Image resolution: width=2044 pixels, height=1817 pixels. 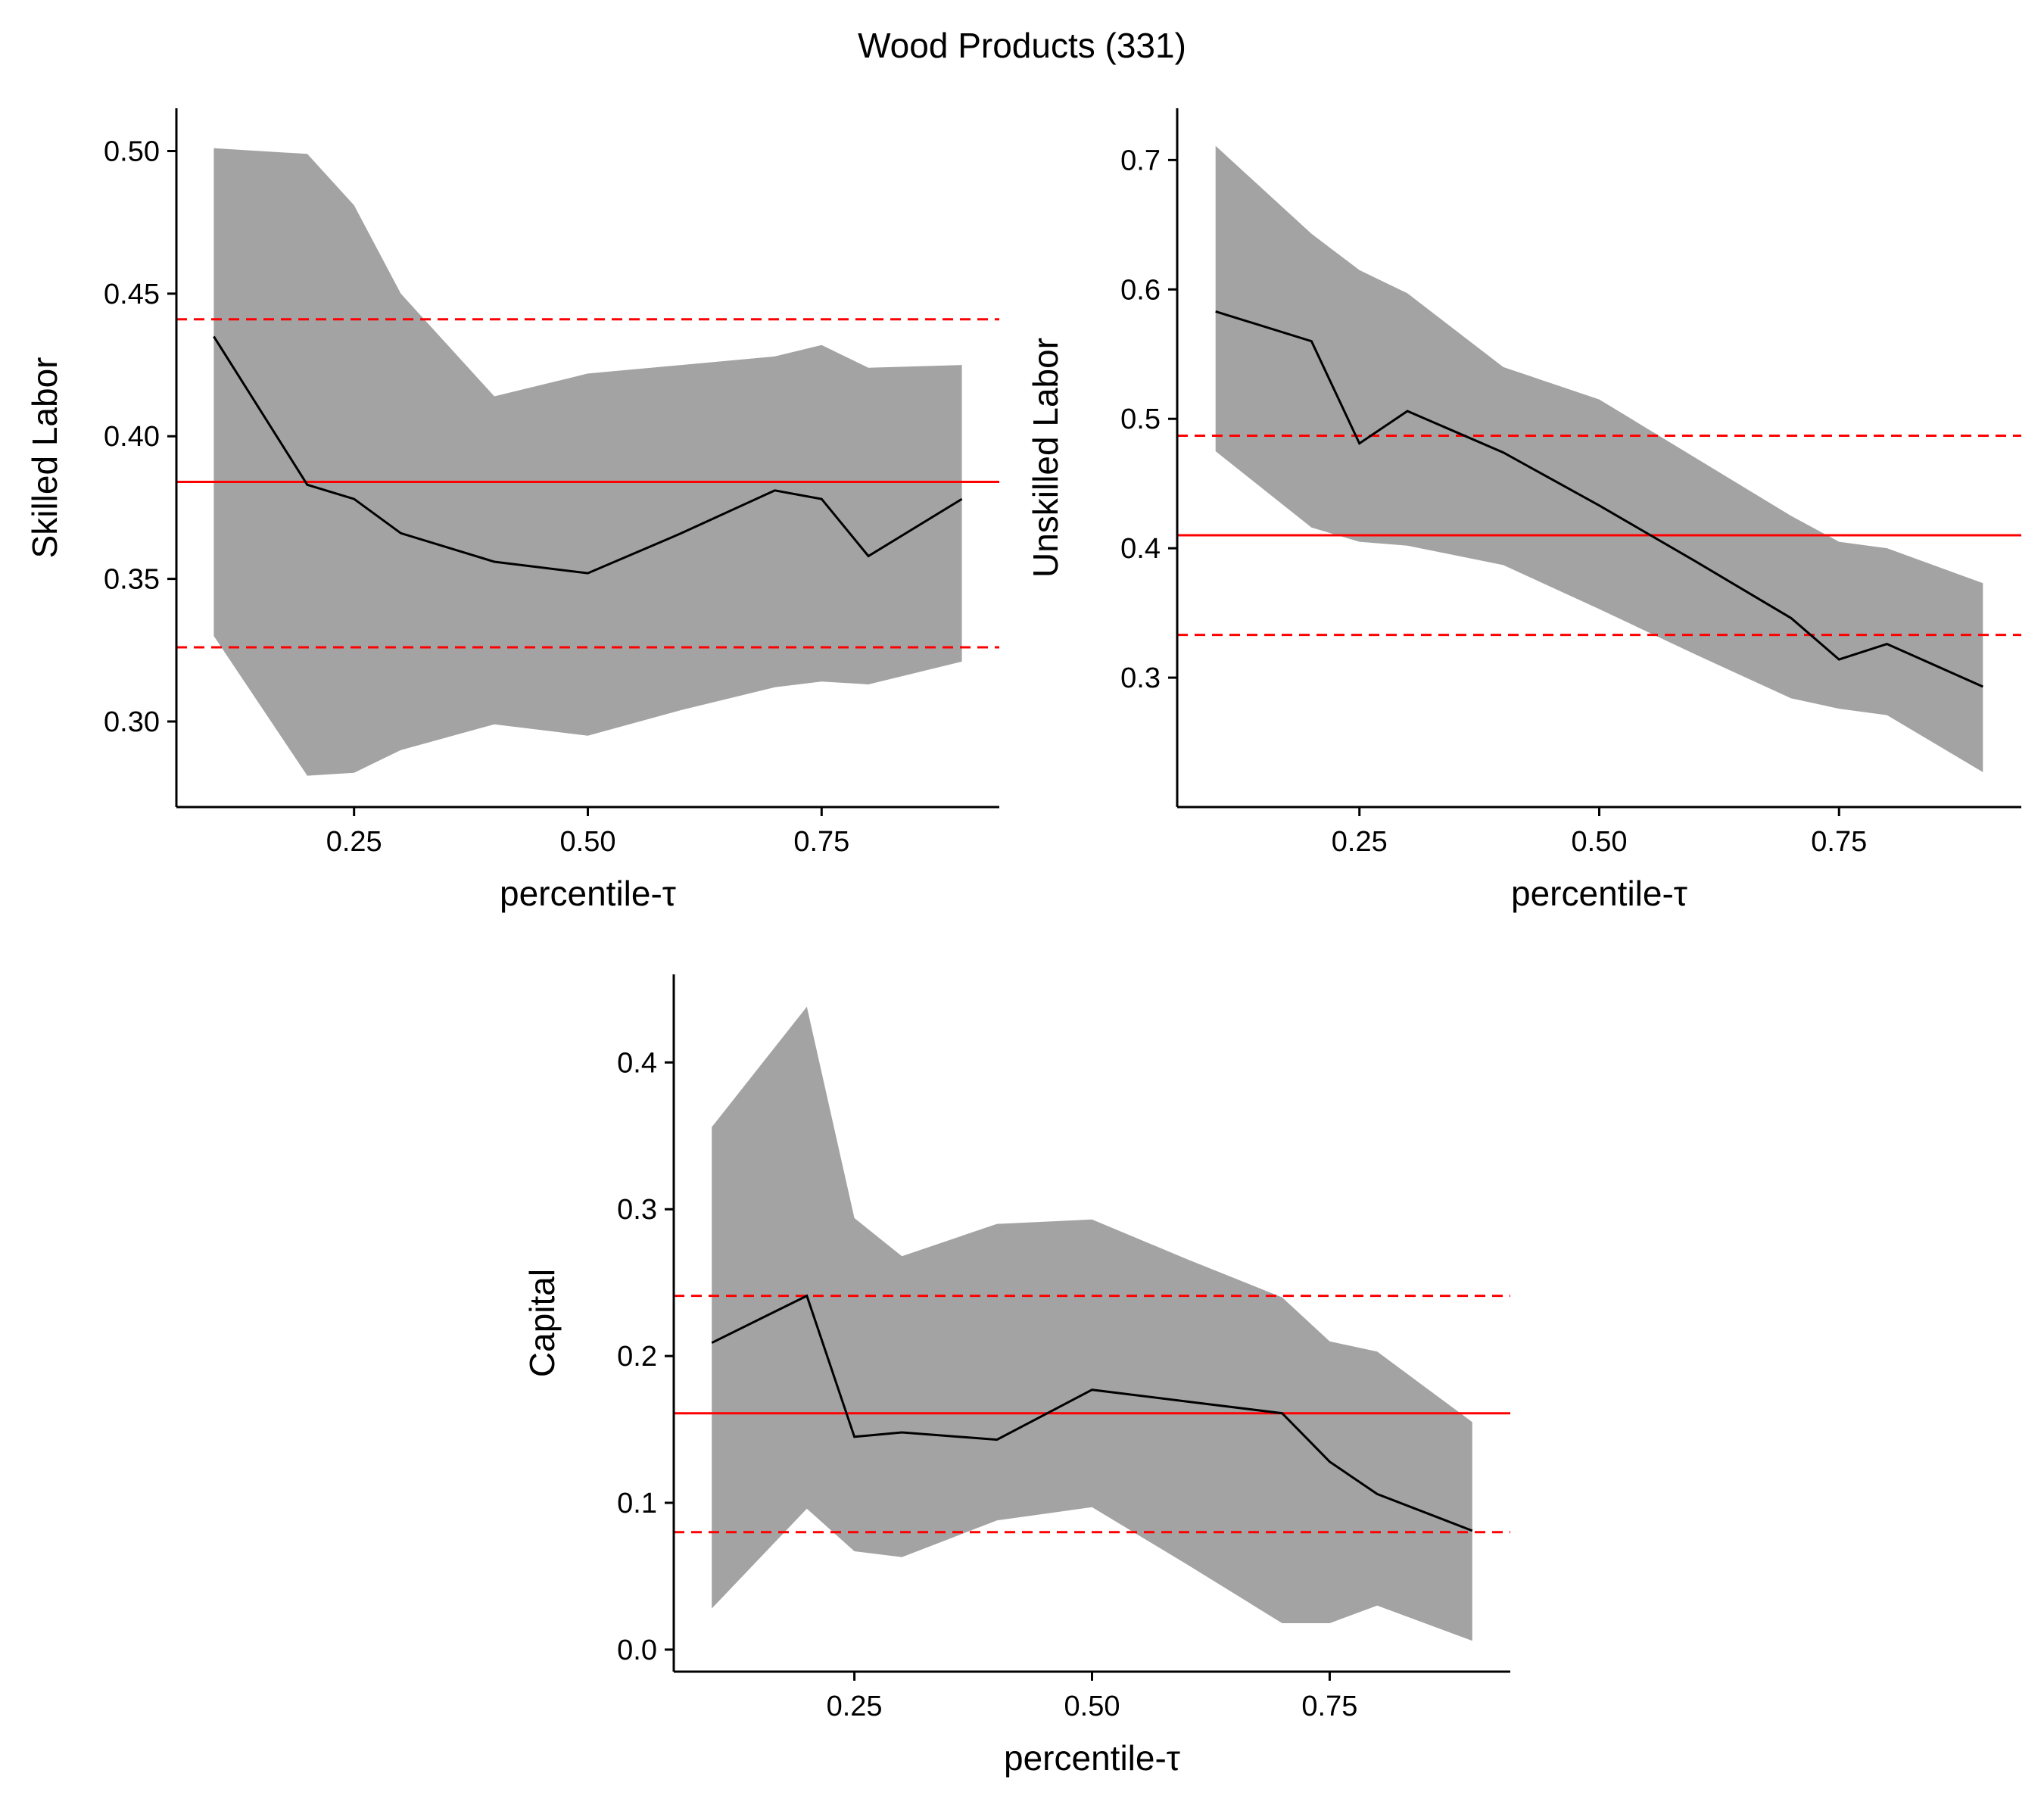 What do you see at coordinates (855, 1706) in the screenshot?
I see `capital-x-tick-label: 0.25` at bounding box center [855, 1706].